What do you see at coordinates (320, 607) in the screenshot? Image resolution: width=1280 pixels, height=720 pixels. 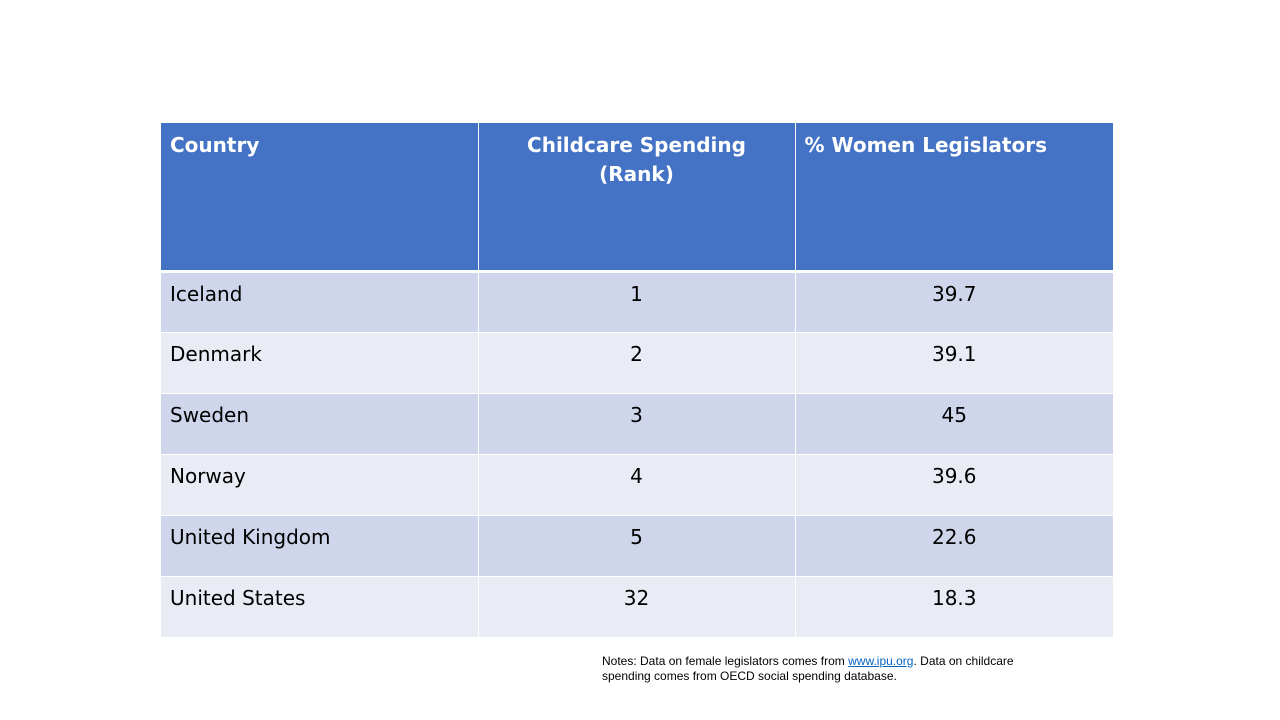 I see `cell-country: United States` at bounding box center [320, 607].